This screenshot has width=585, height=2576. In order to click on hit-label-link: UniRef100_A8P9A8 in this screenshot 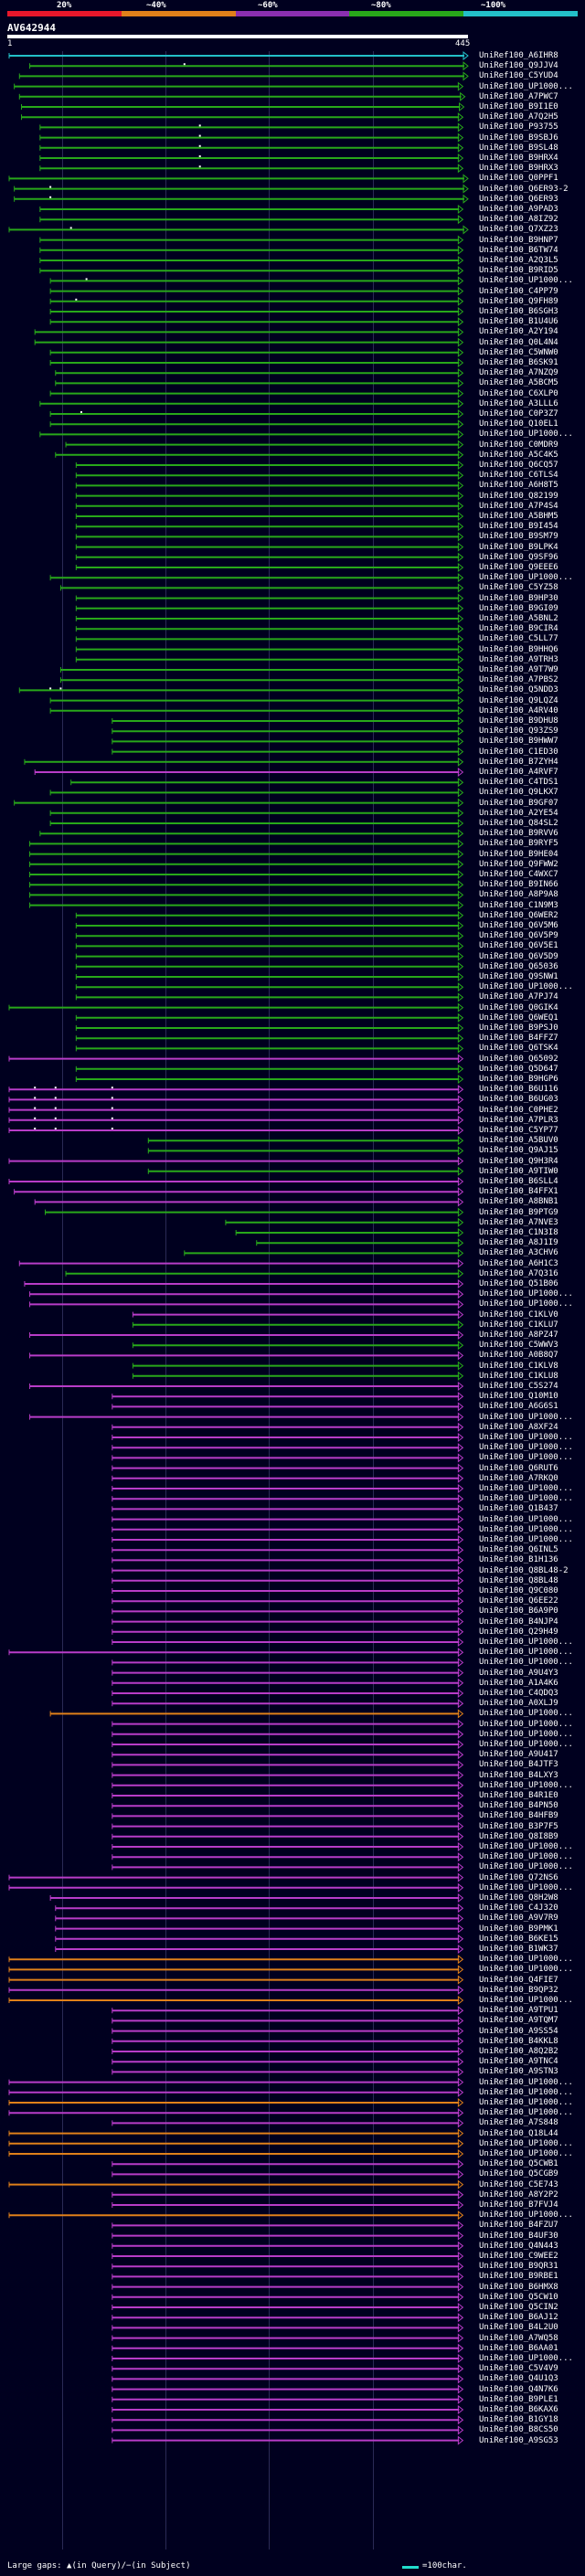, I will do `click(518, 895)`.